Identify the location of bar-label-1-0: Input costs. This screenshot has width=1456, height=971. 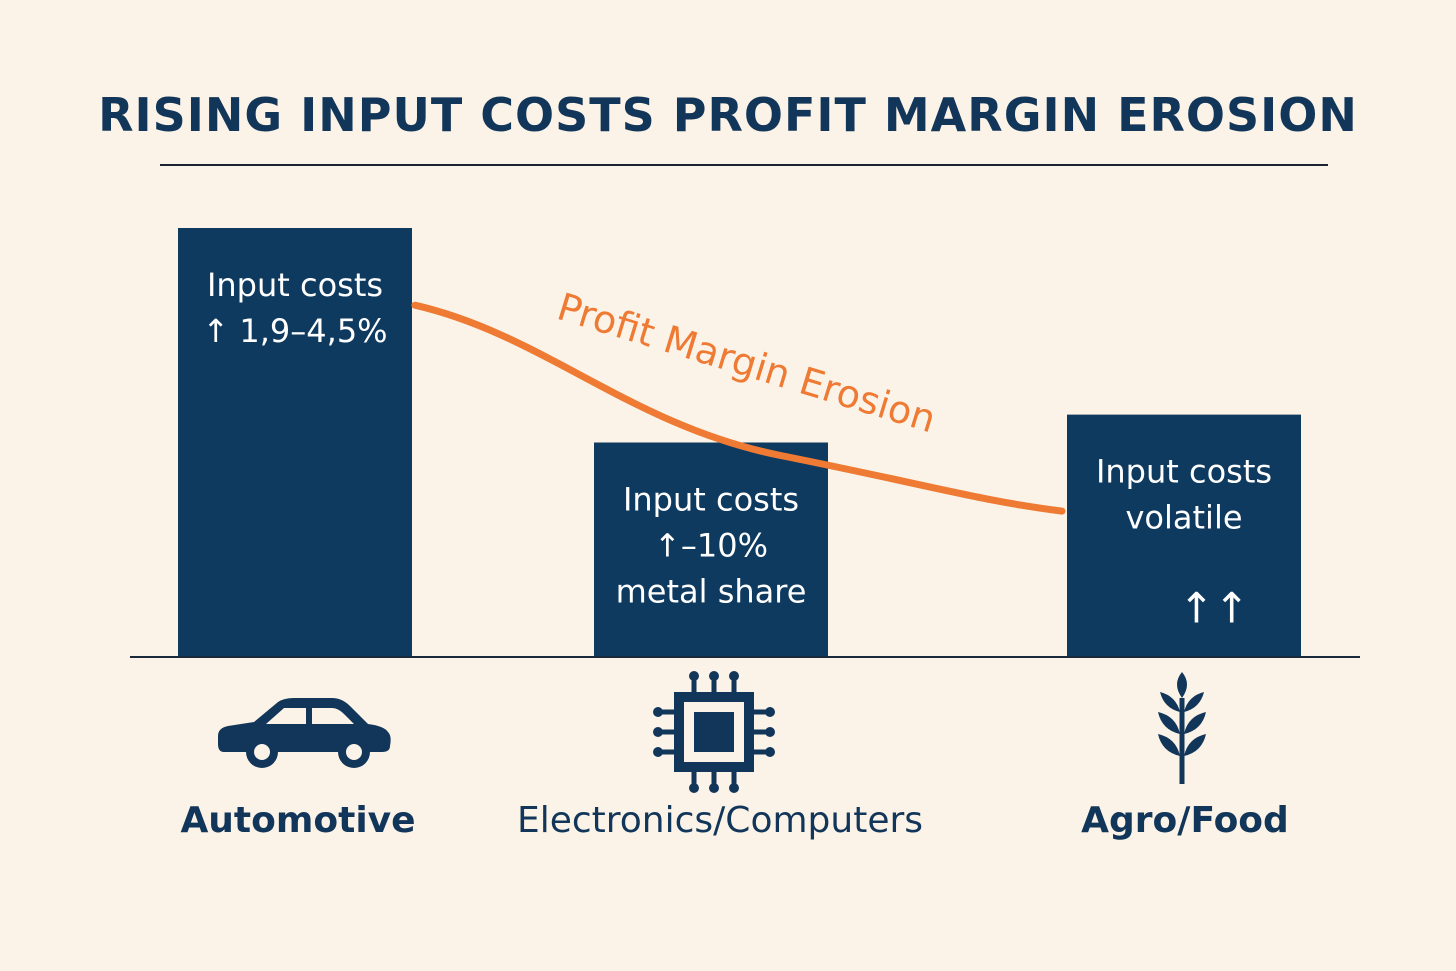
(711, 500).